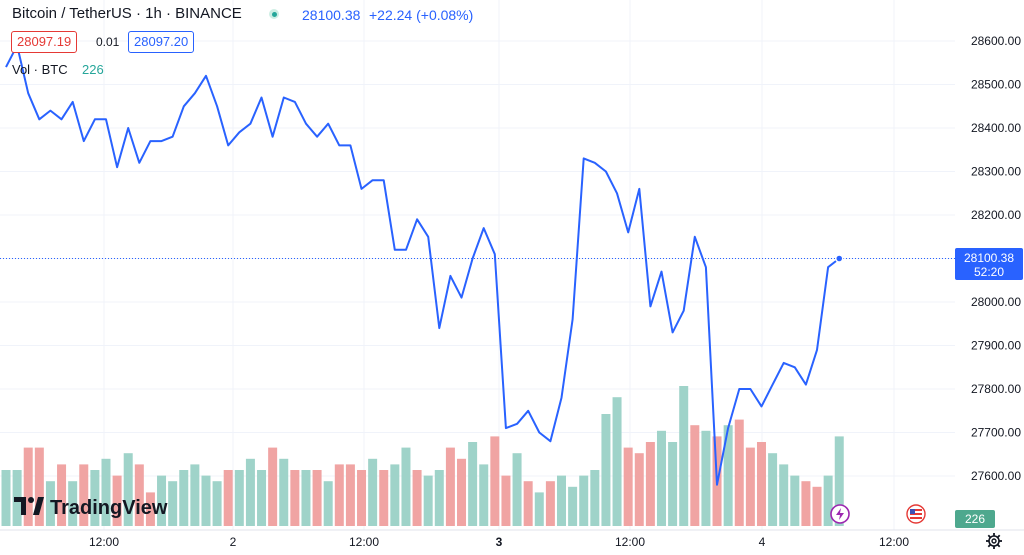  Describe the element at coordinates (994, 541) in the screenshot. I see `settings-gear-icon` at that location.